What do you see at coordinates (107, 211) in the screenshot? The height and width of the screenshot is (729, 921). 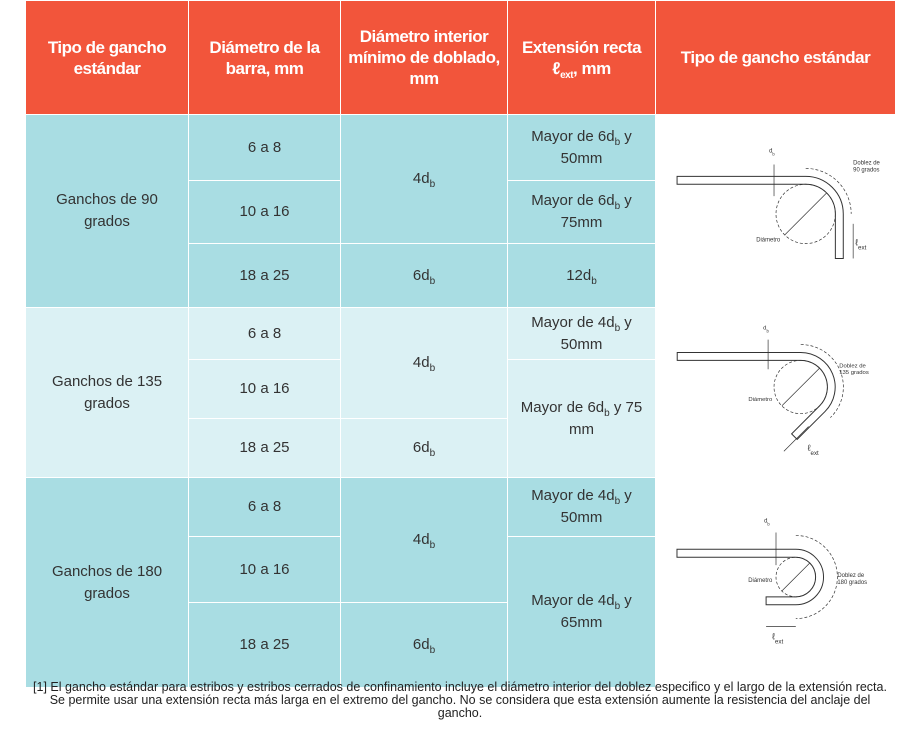 I see `hook-type: Ganchos de 90 grados` at bounding box center [107, 211].